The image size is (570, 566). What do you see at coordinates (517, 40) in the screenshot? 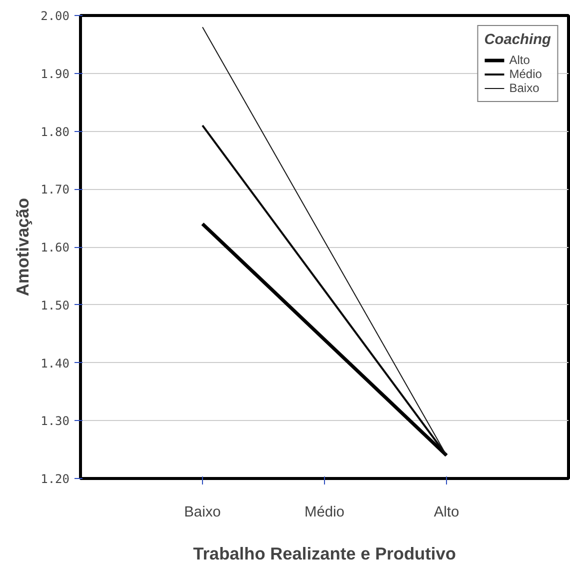
I see `legend-title: Coaching` at bounding box center [517, 40].